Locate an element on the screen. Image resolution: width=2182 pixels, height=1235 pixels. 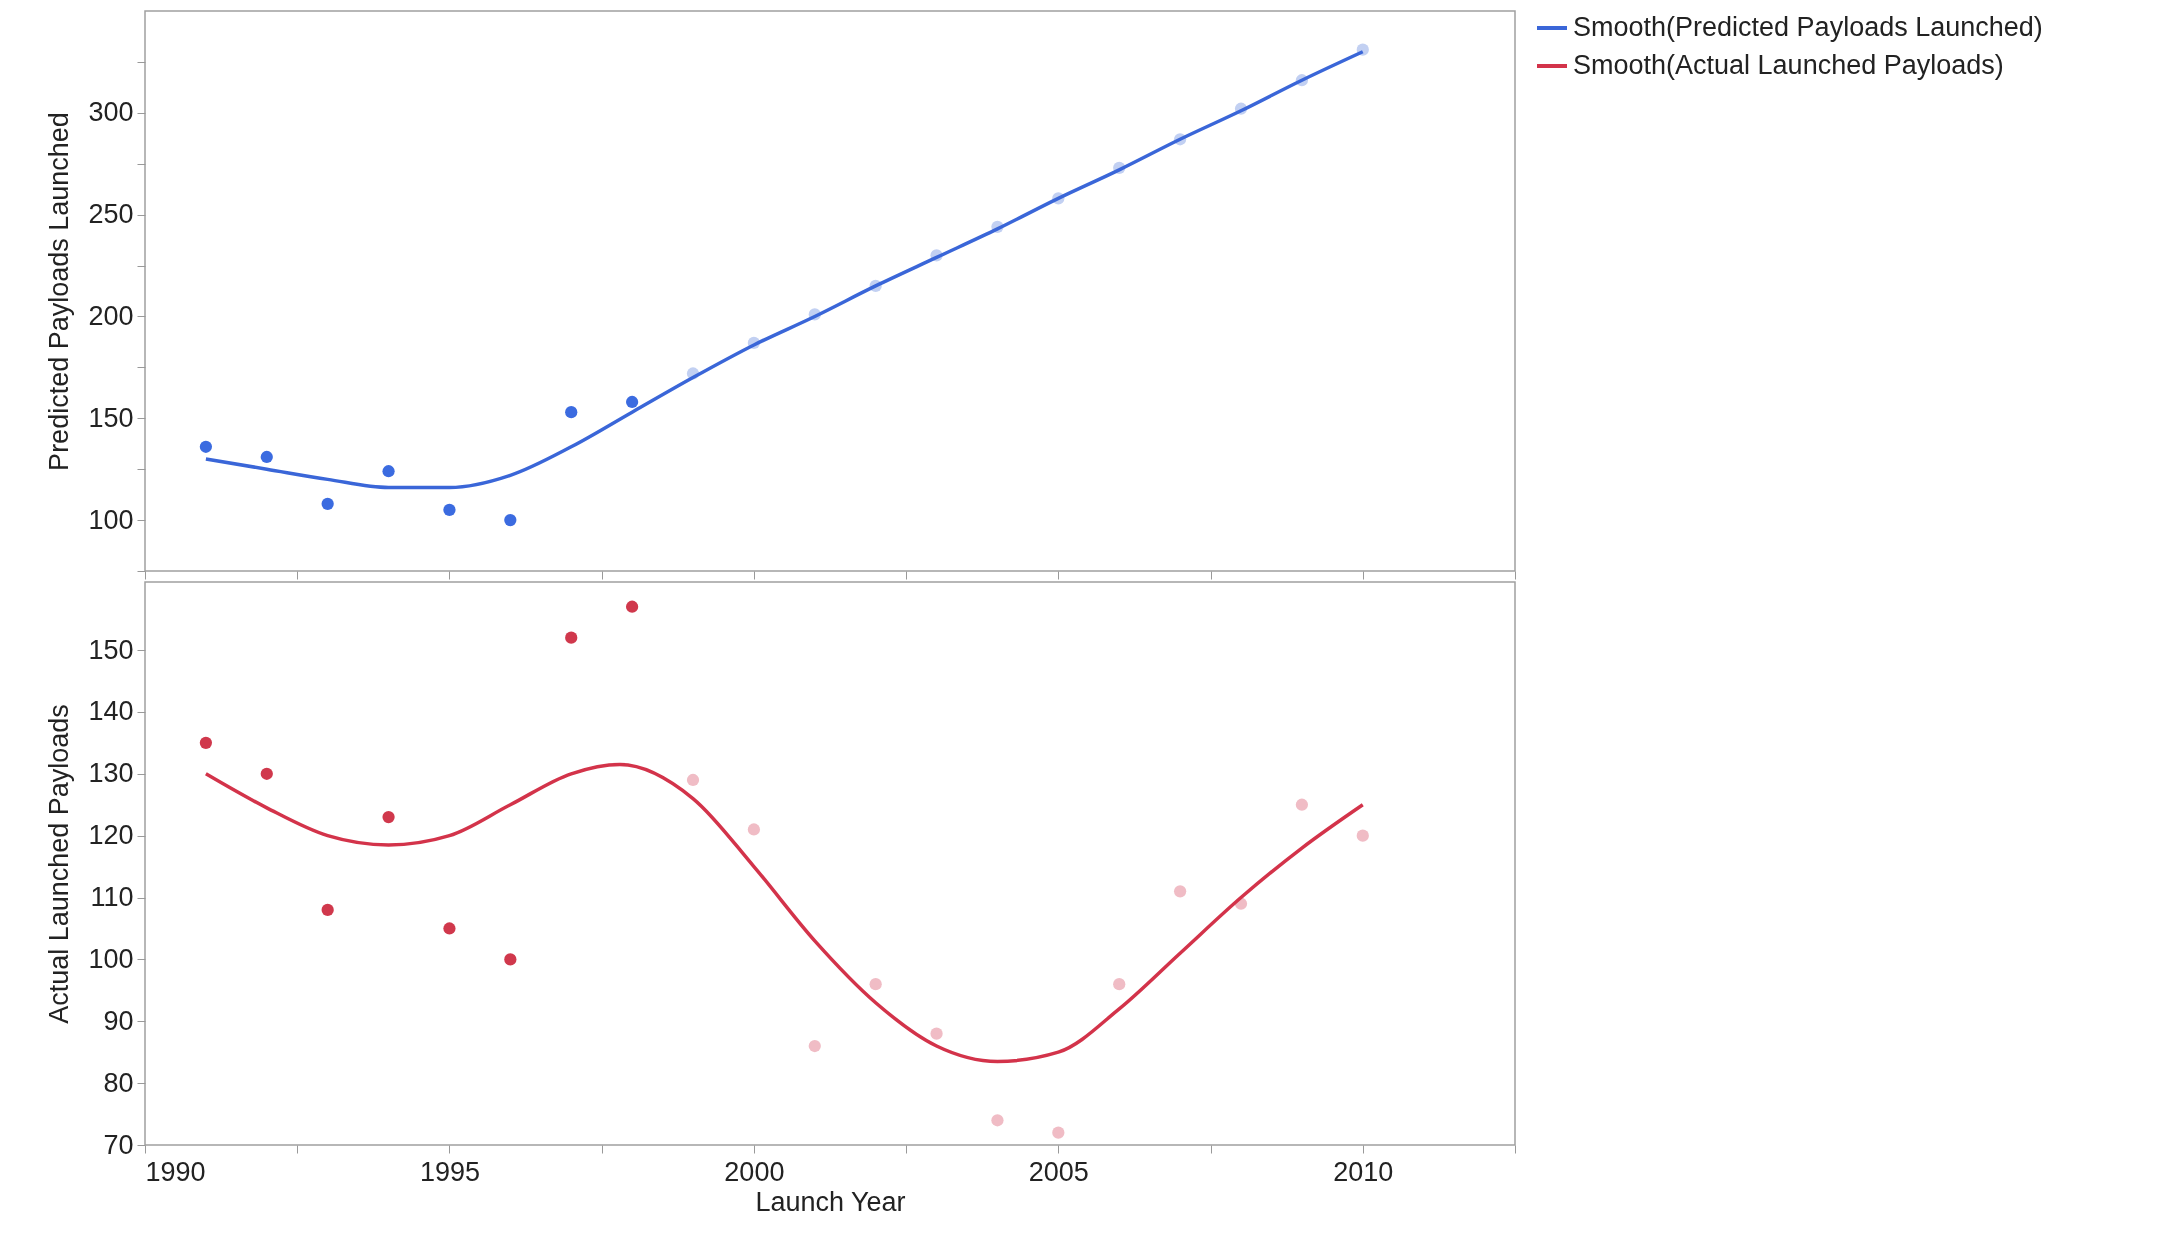
x-tick-label: 2010 is located at coordinates (1363, 1171).